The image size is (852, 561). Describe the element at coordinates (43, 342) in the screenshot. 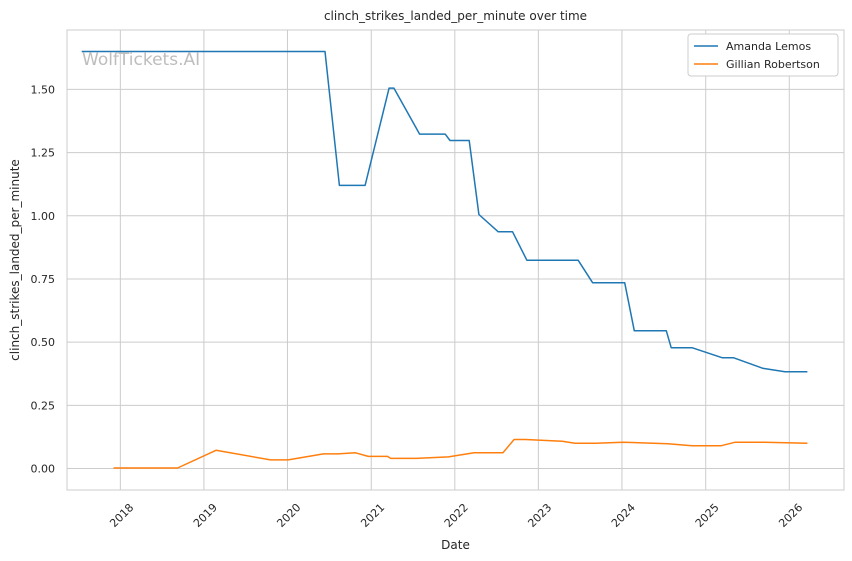

I see `y-tick-label: 0.50` at that location.